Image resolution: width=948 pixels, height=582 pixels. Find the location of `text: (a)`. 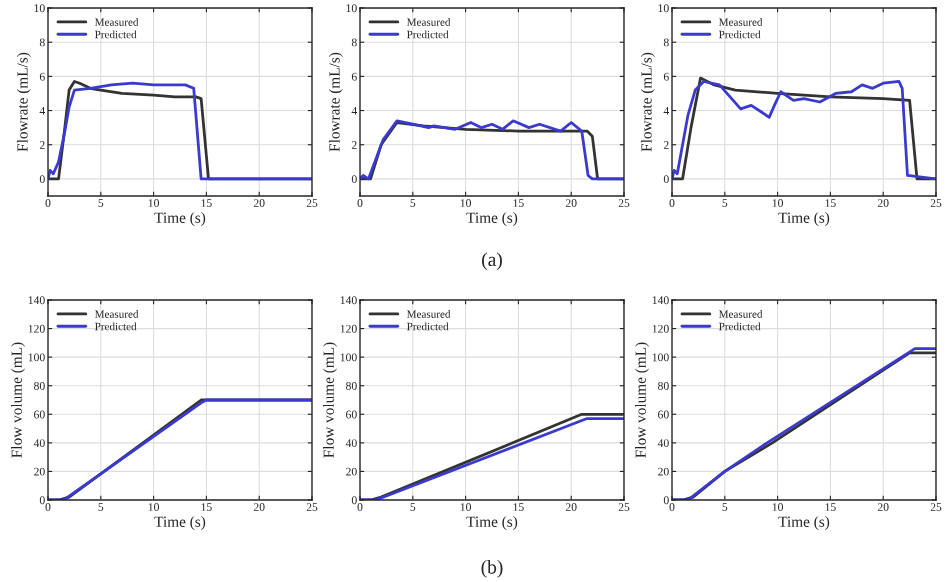

text: (a) is located at coordinates (492, 261).